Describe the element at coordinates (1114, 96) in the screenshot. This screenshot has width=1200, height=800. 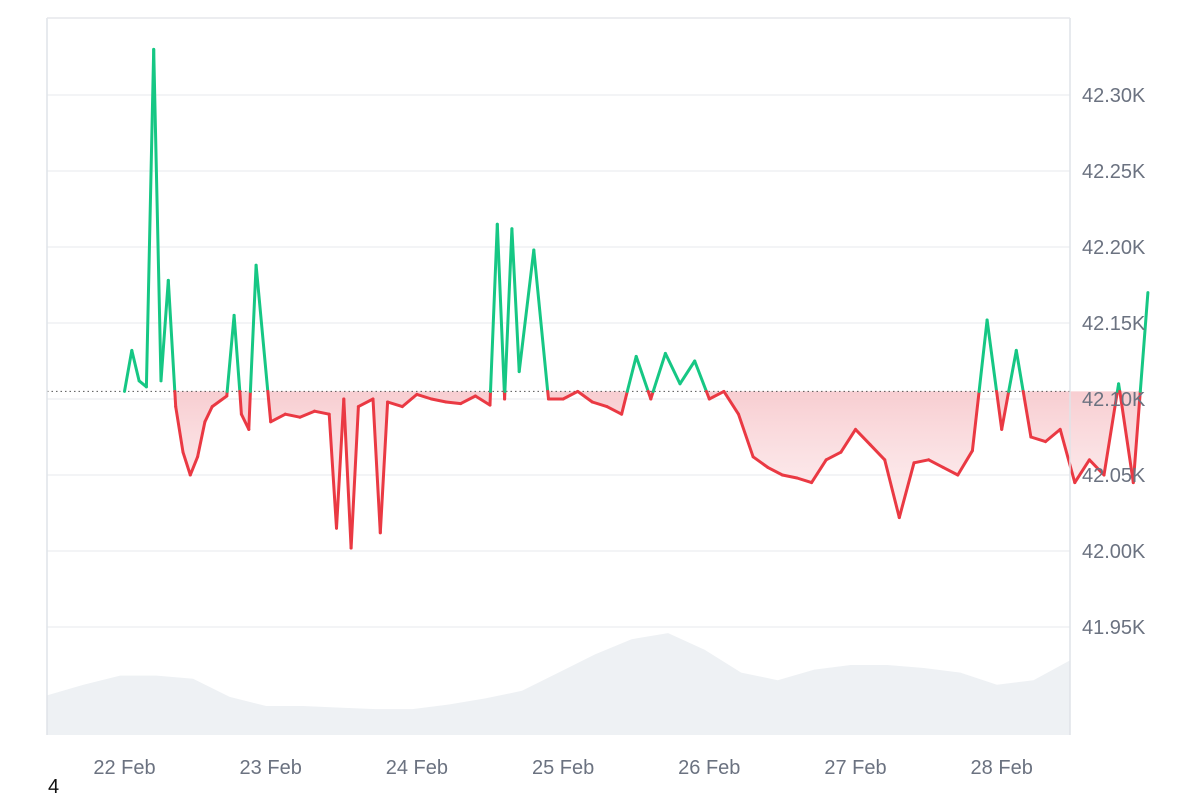
I see `y-tick-label-7: 42.30K` at that location.